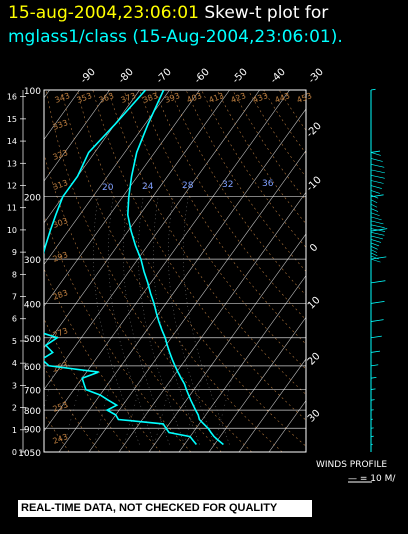 This screenshot has width=408, height=534. What do you see at coordinates (14, 430) in the screenshot?
I see `height-tick-label: 1` at bounding box center [14, 430].